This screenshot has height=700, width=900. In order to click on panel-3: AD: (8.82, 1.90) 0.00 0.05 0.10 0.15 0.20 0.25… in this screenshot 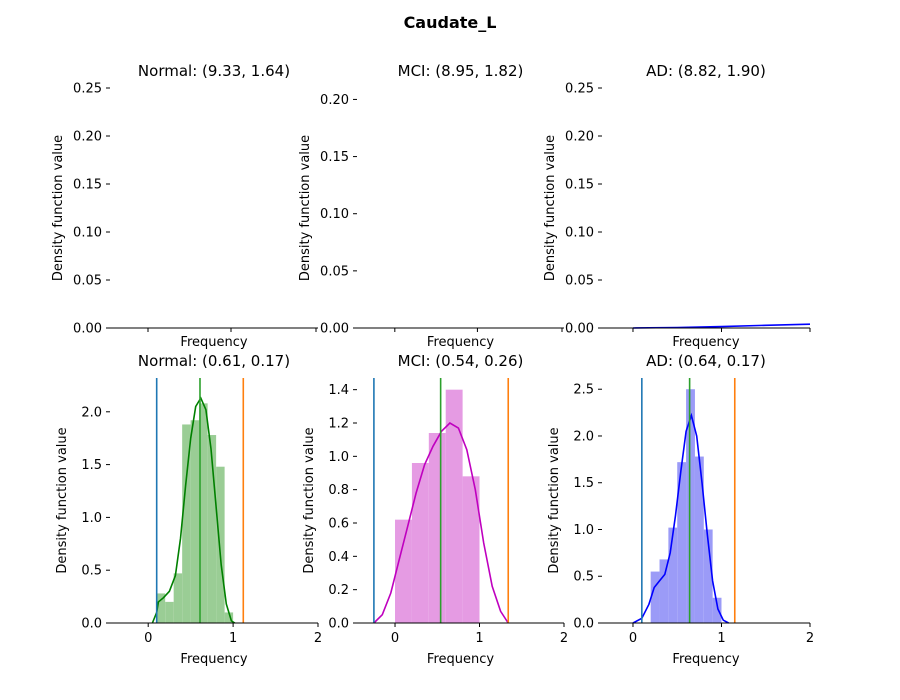, I will do `click(677, 206)`.